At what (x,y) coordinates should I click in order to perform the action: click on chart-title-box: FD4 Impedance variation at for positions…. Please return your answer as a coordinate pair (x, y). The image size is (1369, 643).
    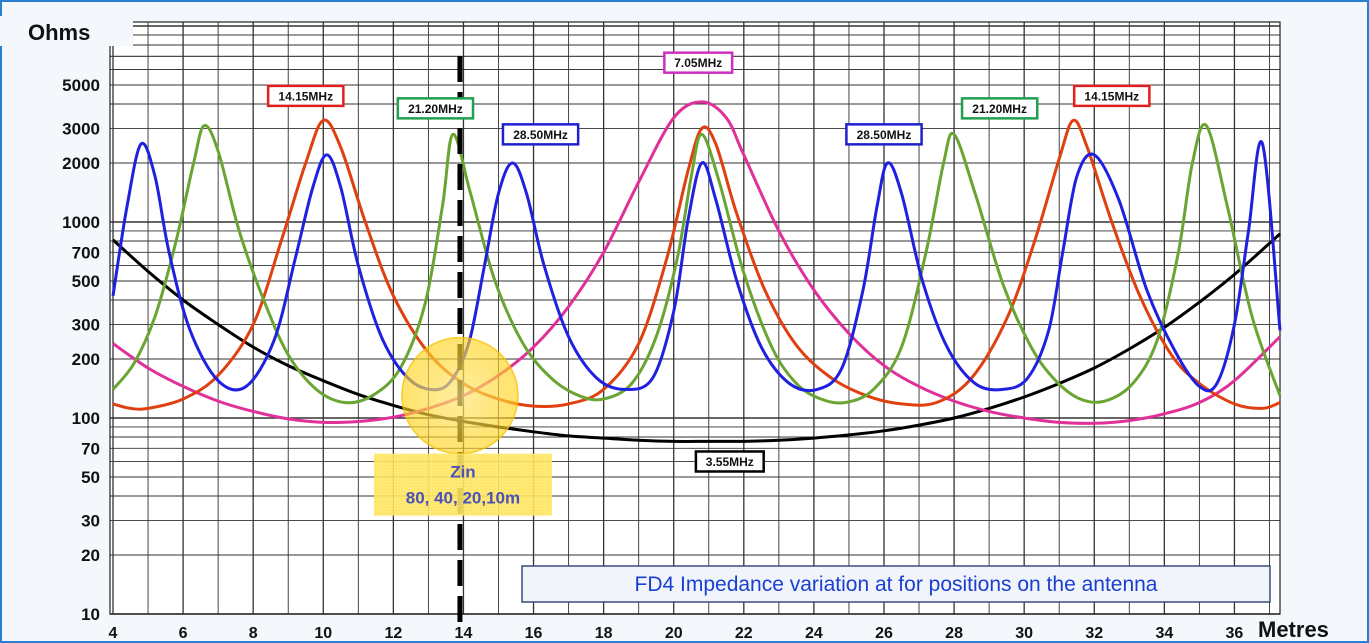
    Looking at the image, I should click on (896, 584).